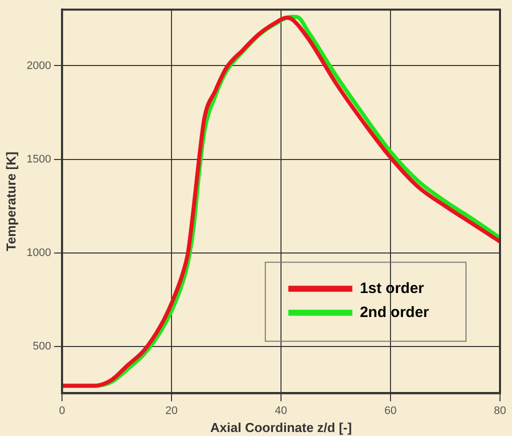 The image size is (512, 436). Describe the element at coordinates (171, 410) in the screenshot. I see `x-tick-label: 20` at that location.